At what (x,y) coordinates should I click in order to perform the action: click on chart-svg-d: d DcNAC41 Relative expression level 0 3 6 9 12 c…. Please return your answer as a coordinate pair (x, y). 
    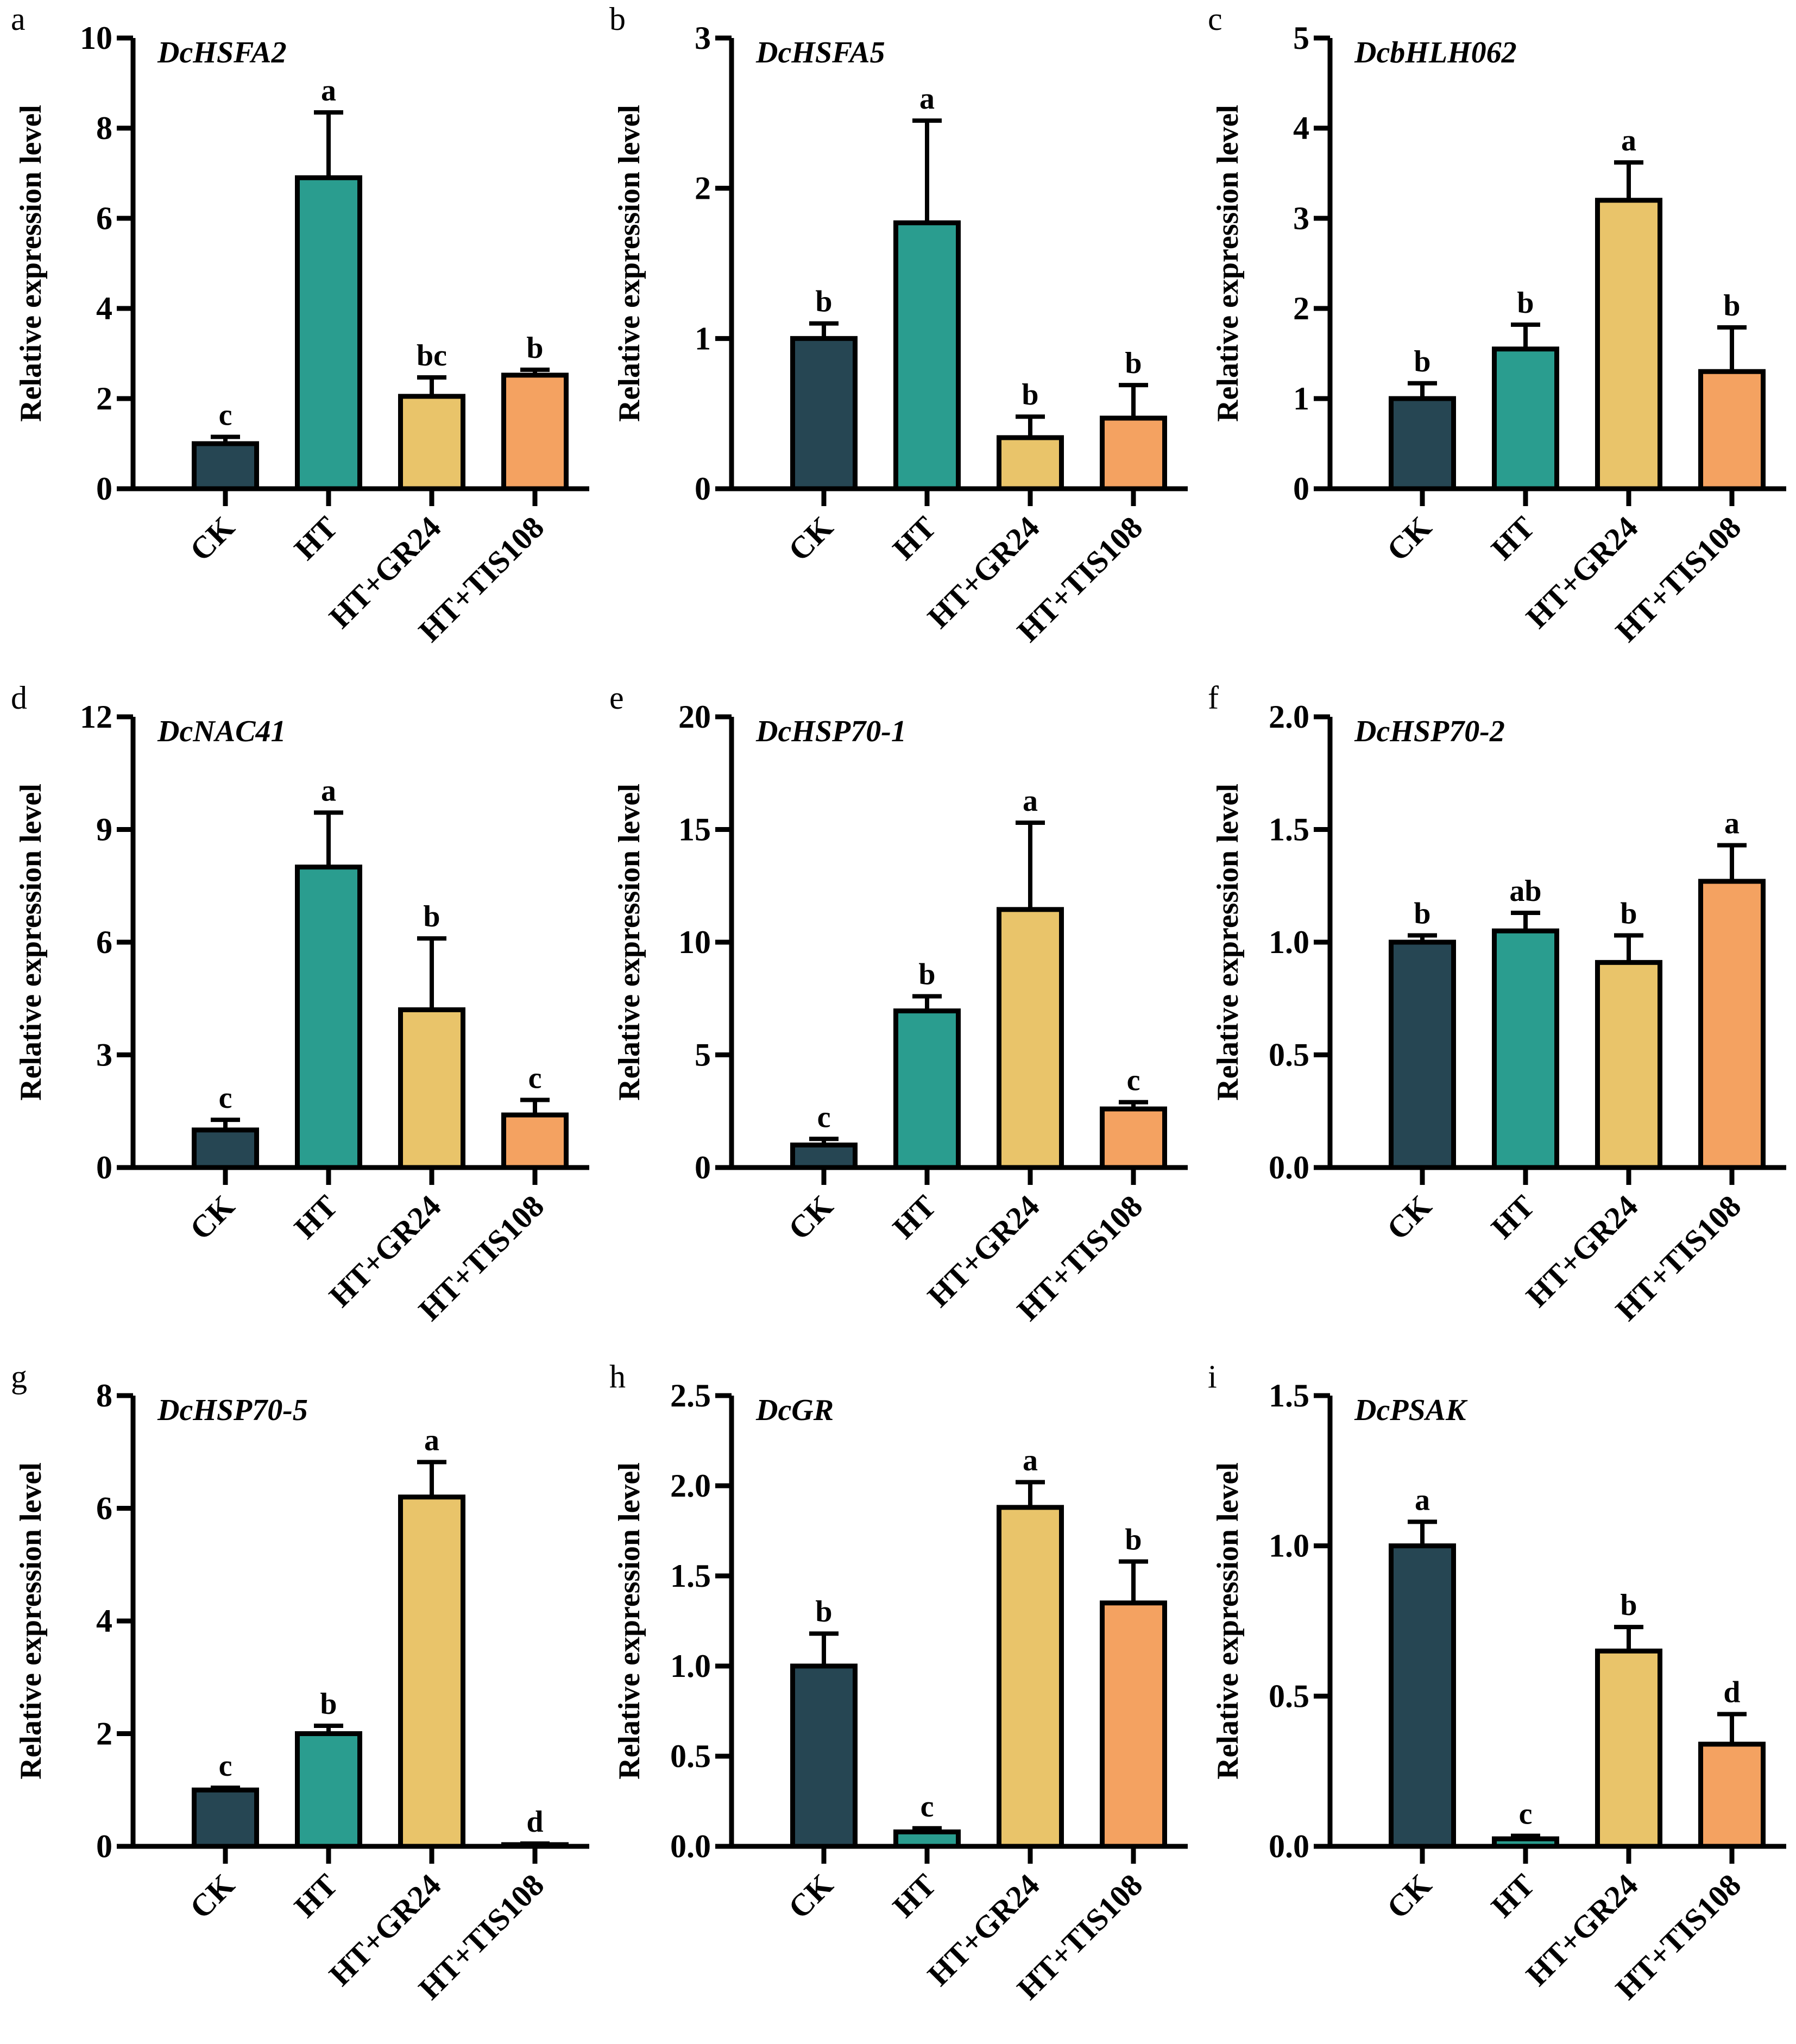
    Looking at the image, I should click on (300, 1004).